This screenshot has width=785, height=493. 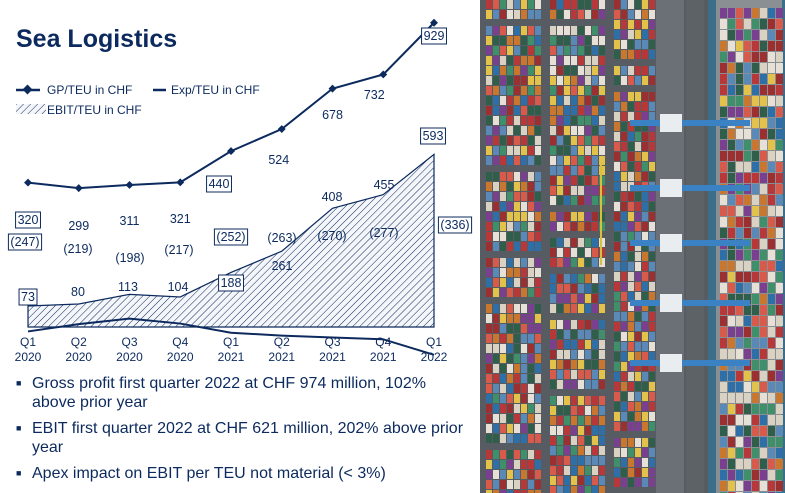 What do you see at coordinates (97, 39) in the screenshot?
I see `page-title: Sea Logistics` at bounding box center [97, 39].